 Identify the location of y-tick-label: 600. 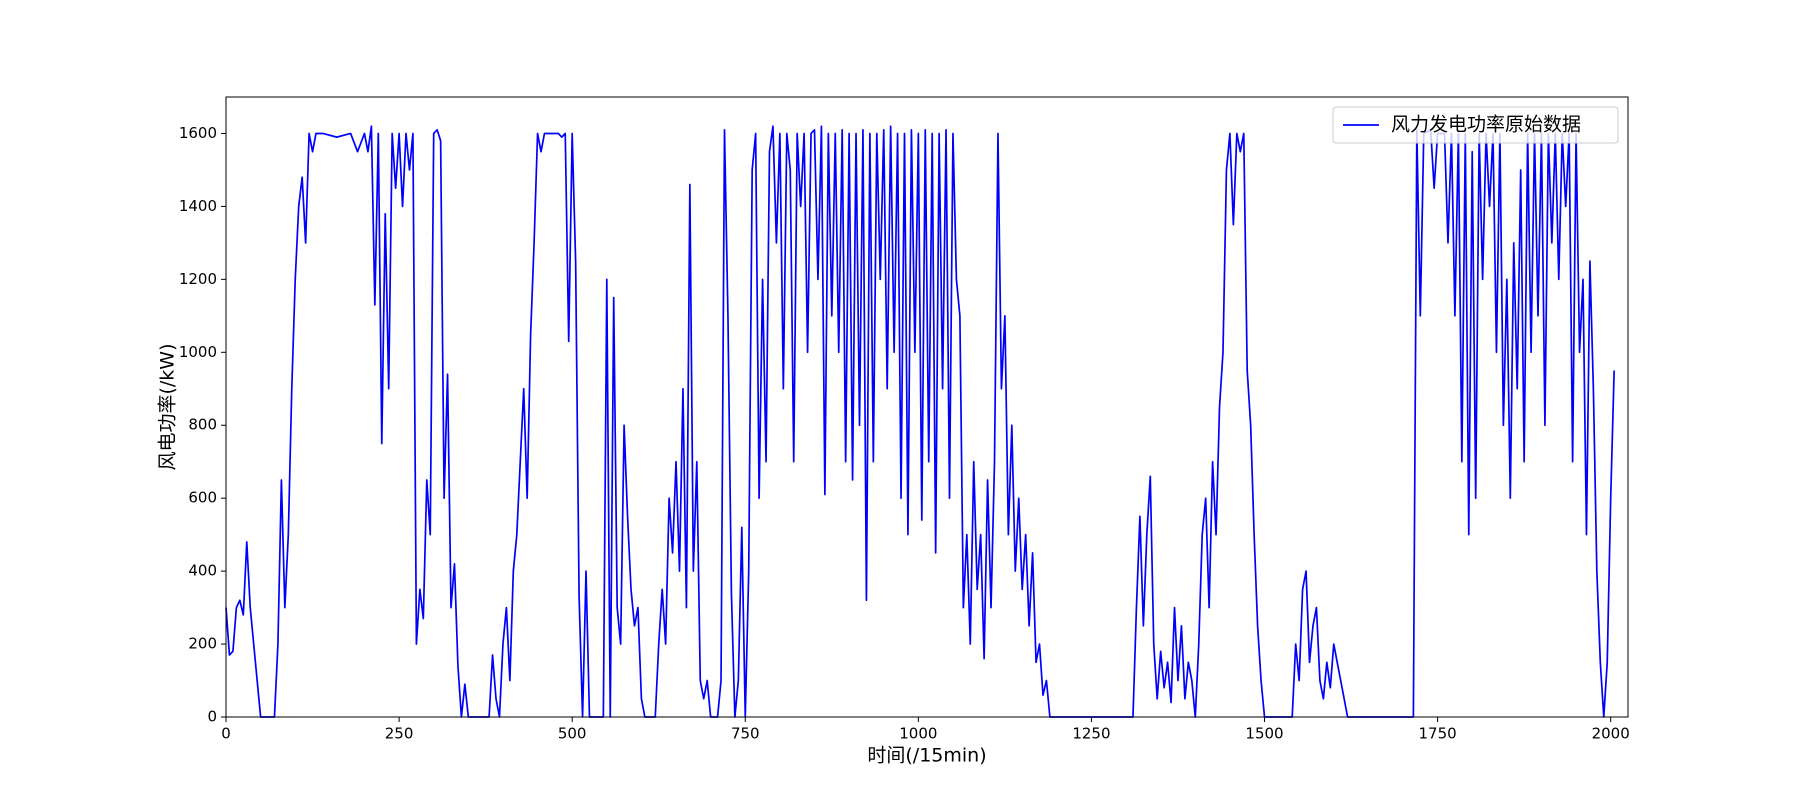
(202, 498).